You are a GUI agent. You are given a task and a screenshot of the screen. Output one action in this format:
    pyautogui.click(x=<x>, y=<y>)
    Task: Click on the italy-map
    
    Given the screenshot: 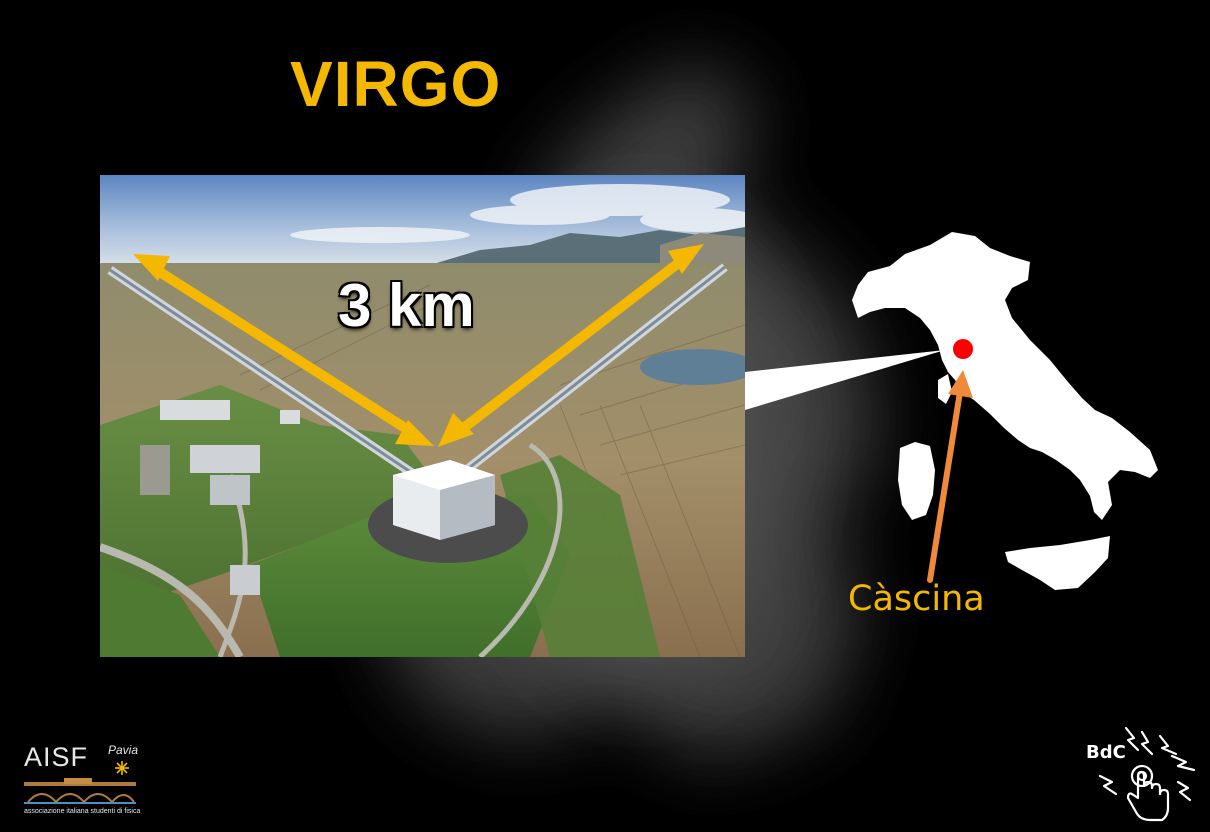 What is the action you would take?
    pyautogui.click(x=1005, y=411)
    